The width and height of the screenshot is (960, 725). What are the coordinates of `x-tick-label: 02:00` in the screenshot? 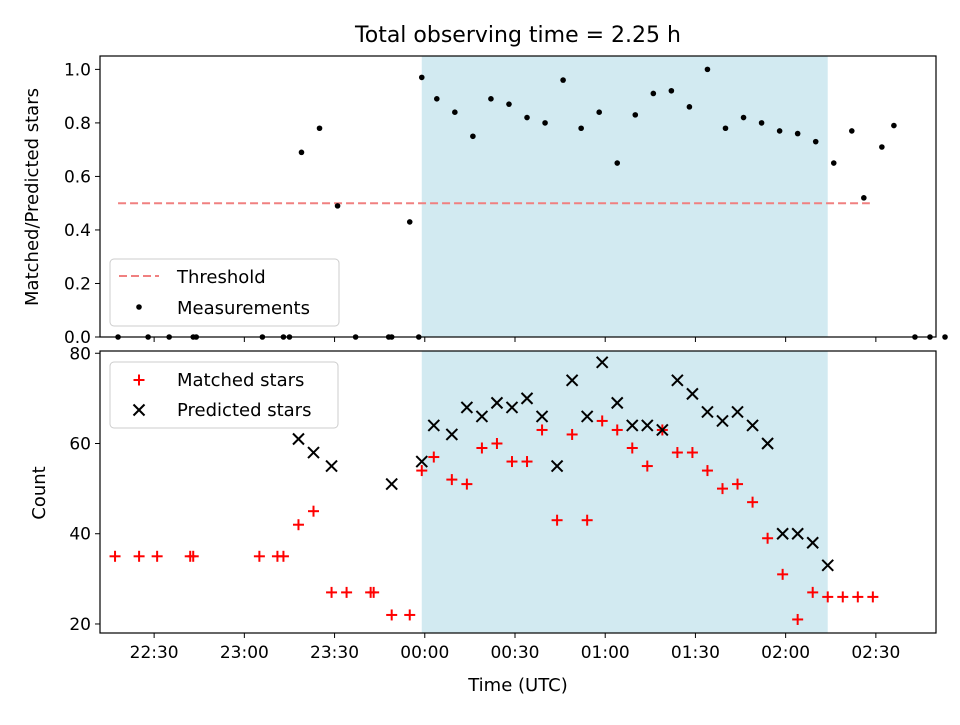 It's located at (785, 653).